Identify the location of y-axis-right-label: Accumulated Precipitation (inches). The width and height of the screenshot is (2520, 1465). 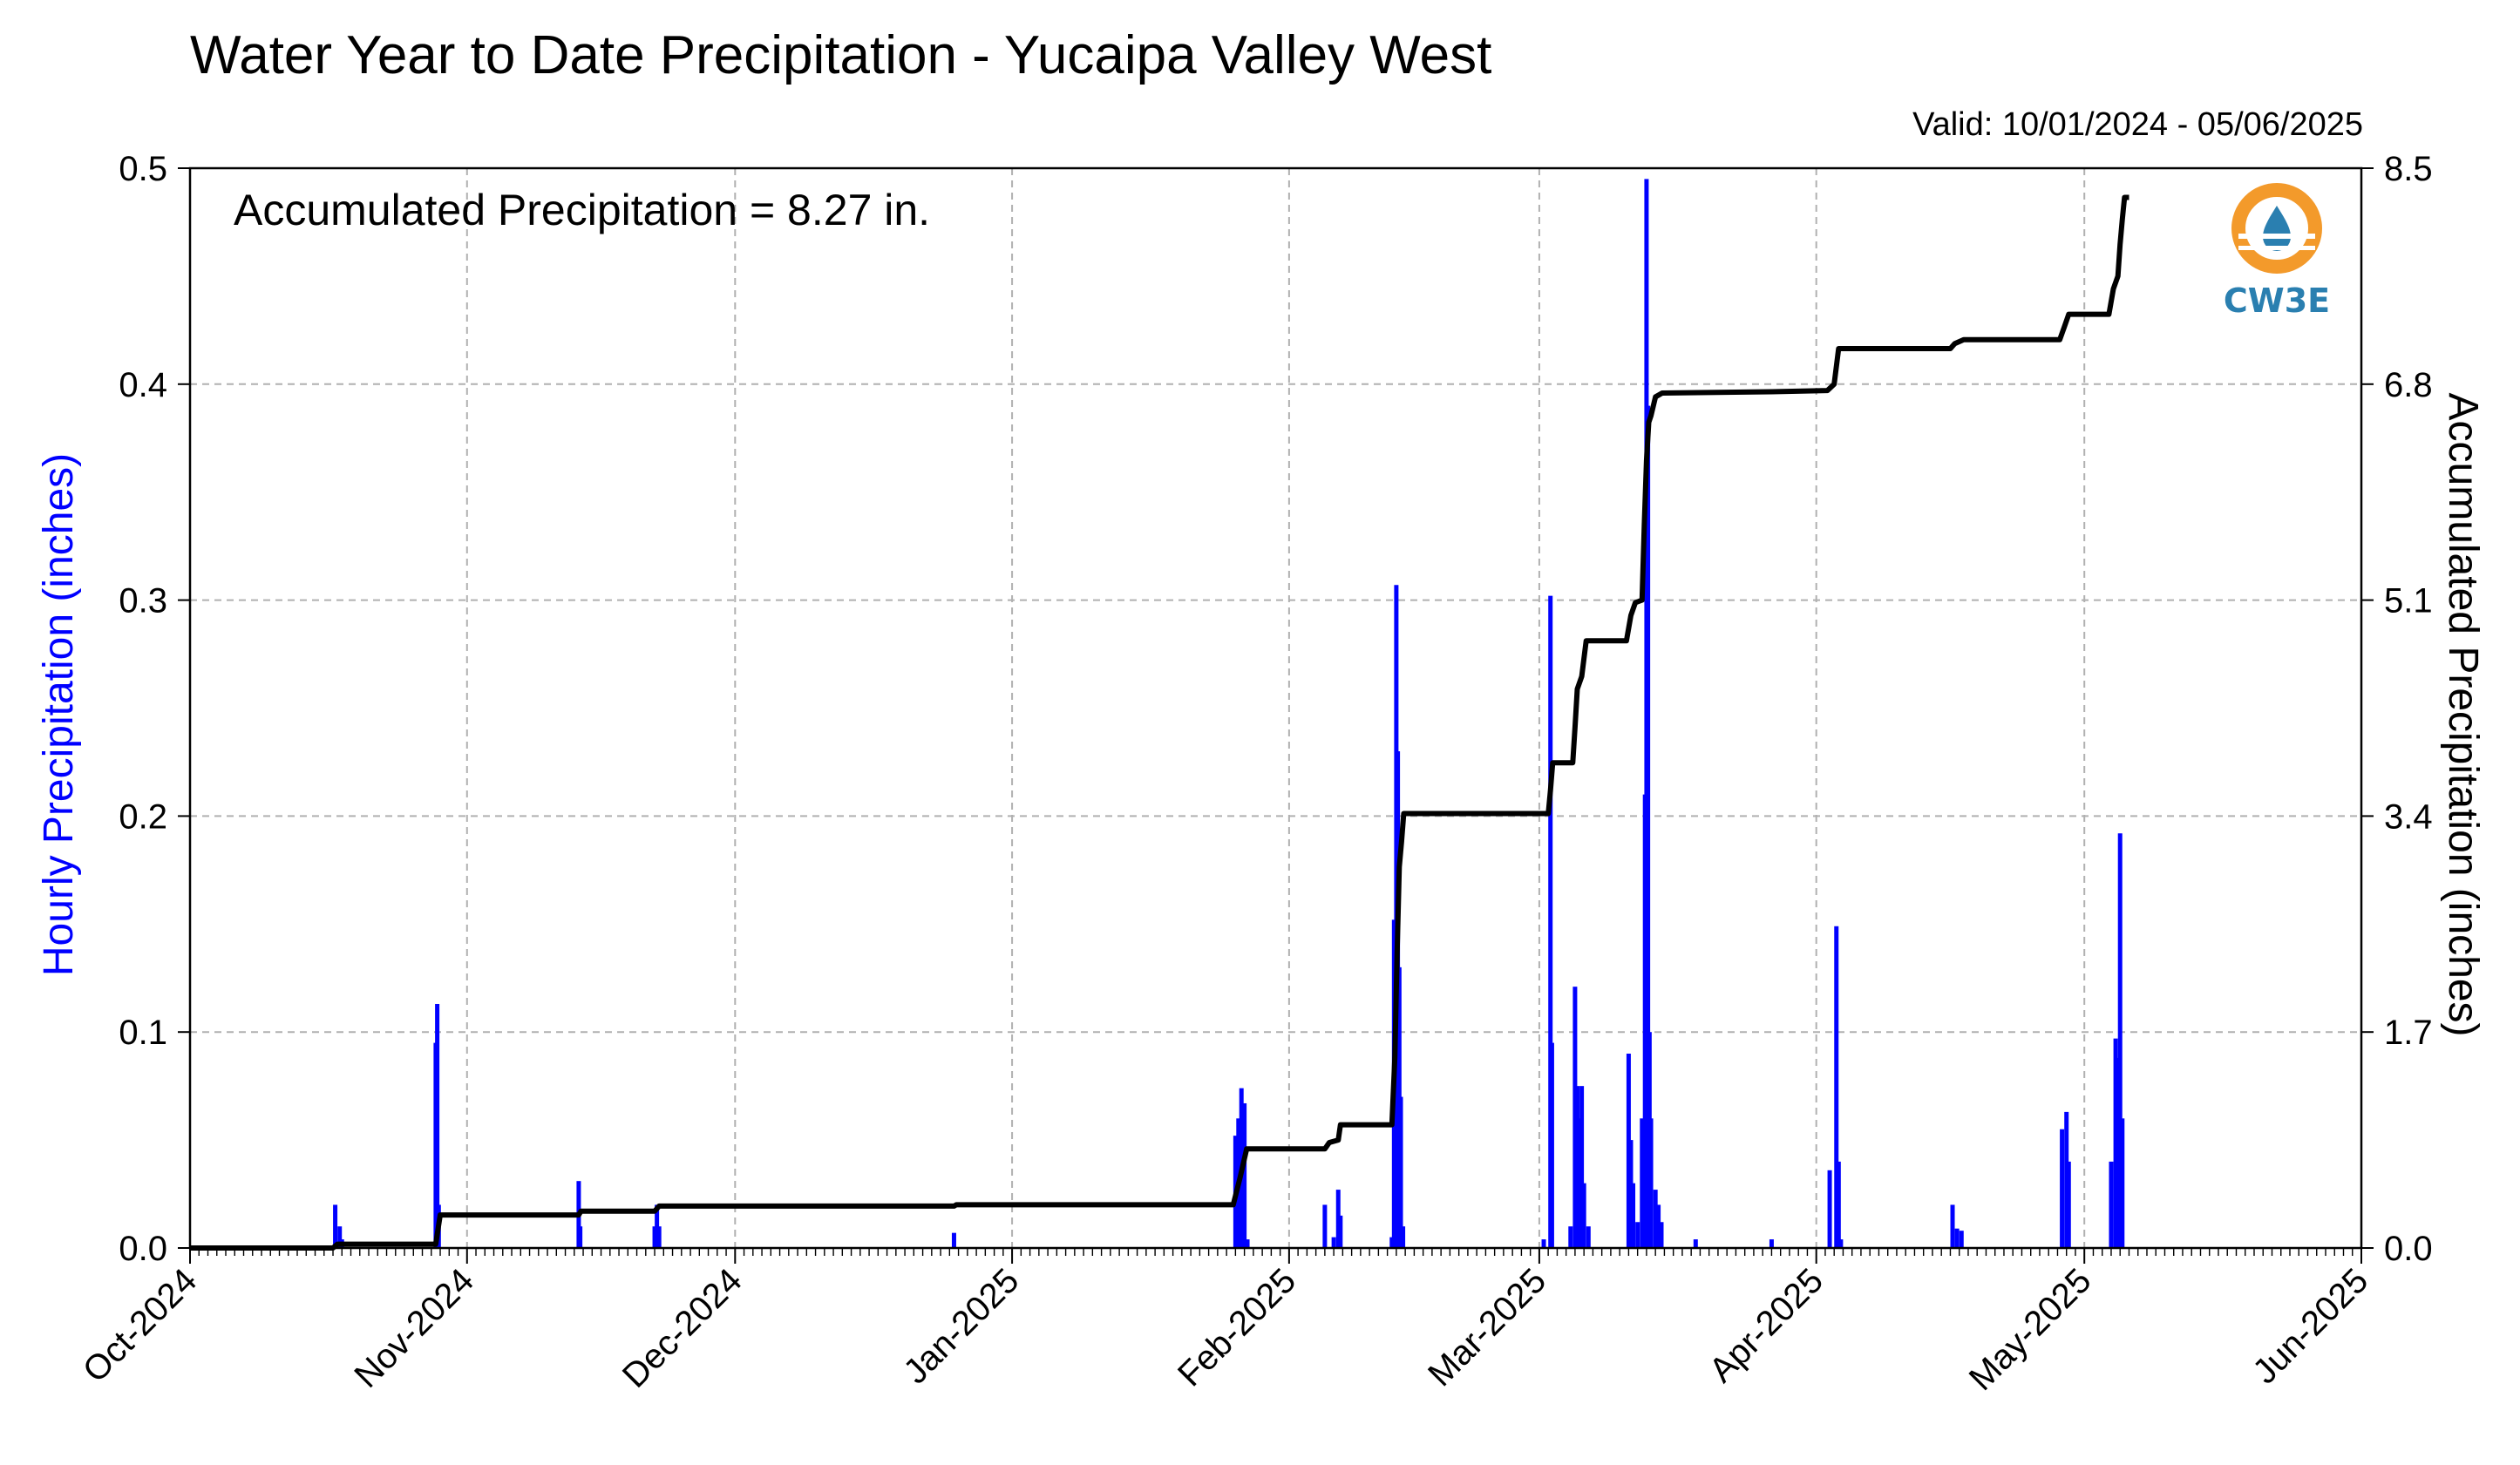
(2463, 714).